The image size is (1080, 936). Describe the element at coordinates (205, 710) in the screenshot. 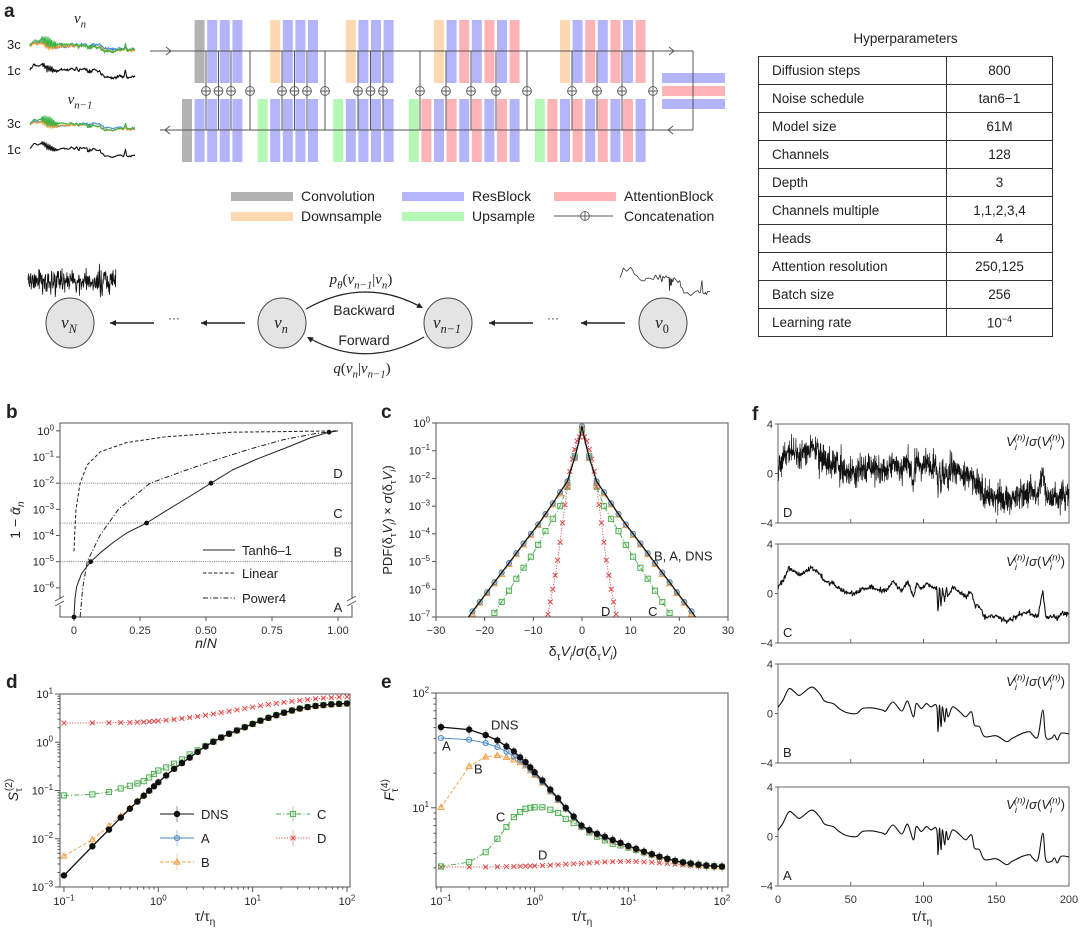

I see `series-d` at that location.